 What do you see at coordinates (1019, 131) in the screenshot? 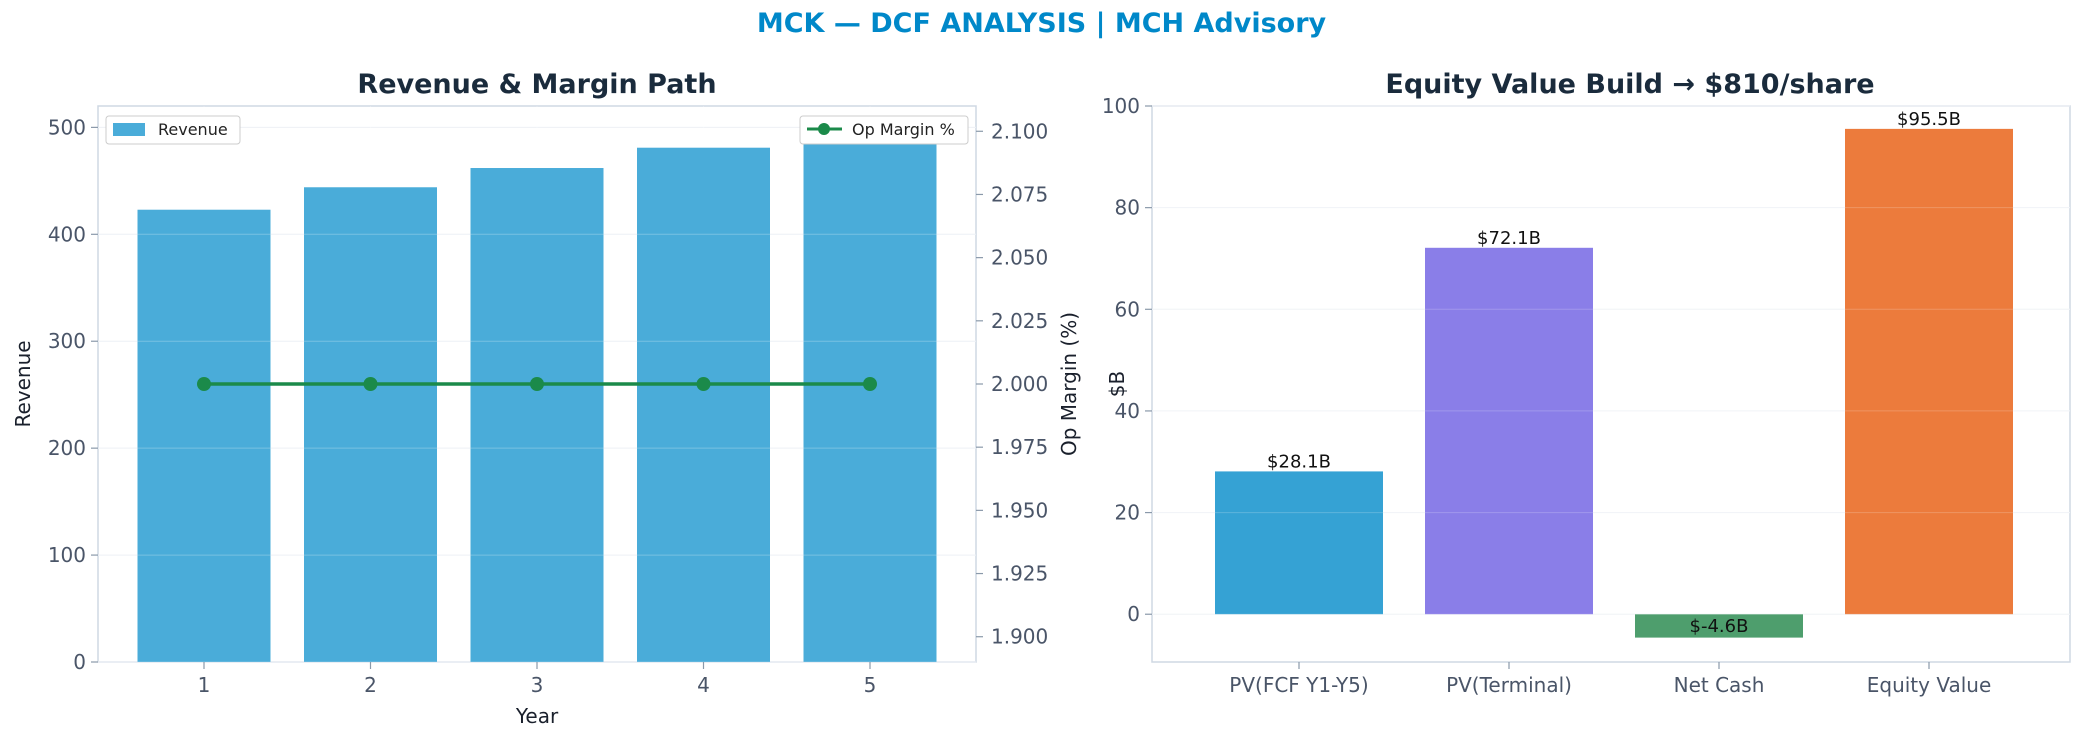
I see `y2-tick-label: 2.100` at bounding box center [1019, 131].